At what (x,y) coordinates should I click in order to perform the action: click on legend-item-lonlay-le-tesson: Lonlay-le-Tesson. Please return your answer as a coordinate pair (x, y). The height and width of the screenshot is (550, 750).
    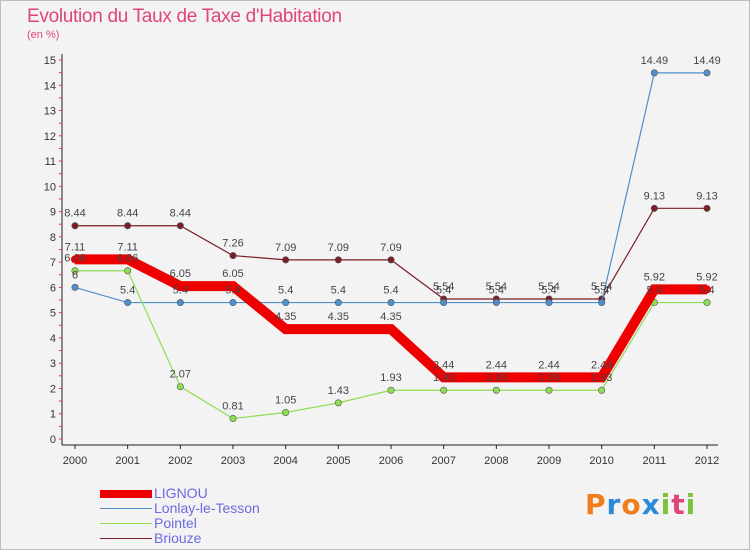
    Looking at the image, I should click on (230, 508).